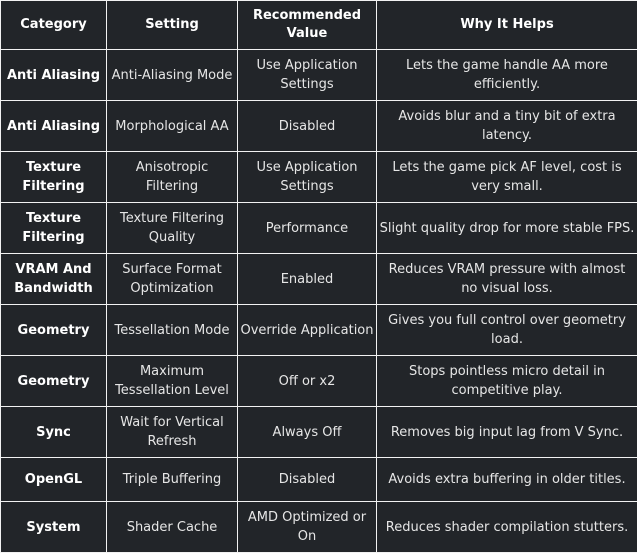  Describe the element at coordinates (307, 279) in the screenshot. I see `value-cell: Enabled` at that location.